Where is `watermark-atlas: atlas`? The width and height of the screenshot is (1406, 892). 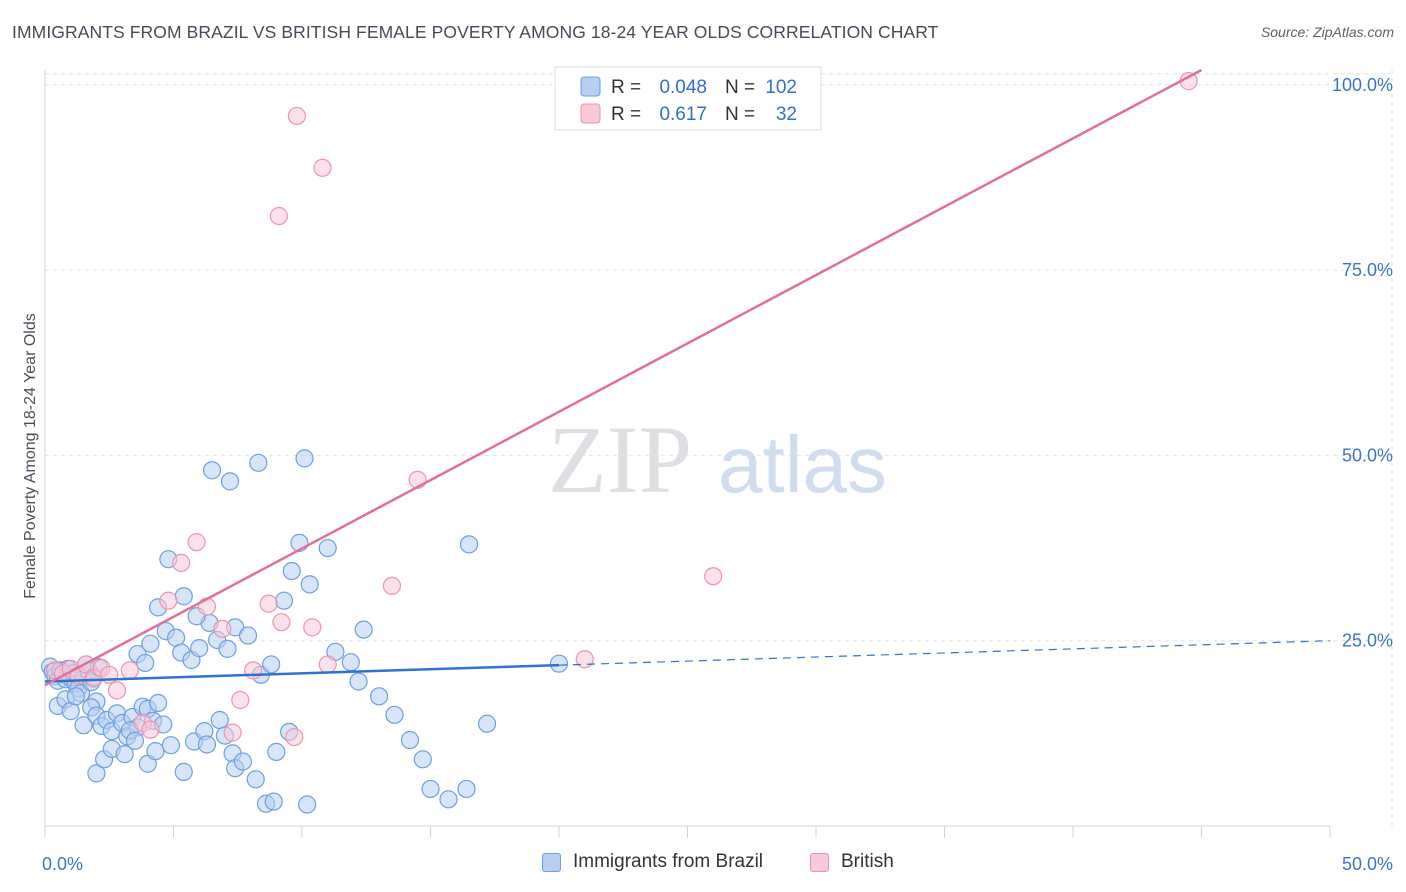
watermark-atlas: atlas is located at coordinates (802, 464).